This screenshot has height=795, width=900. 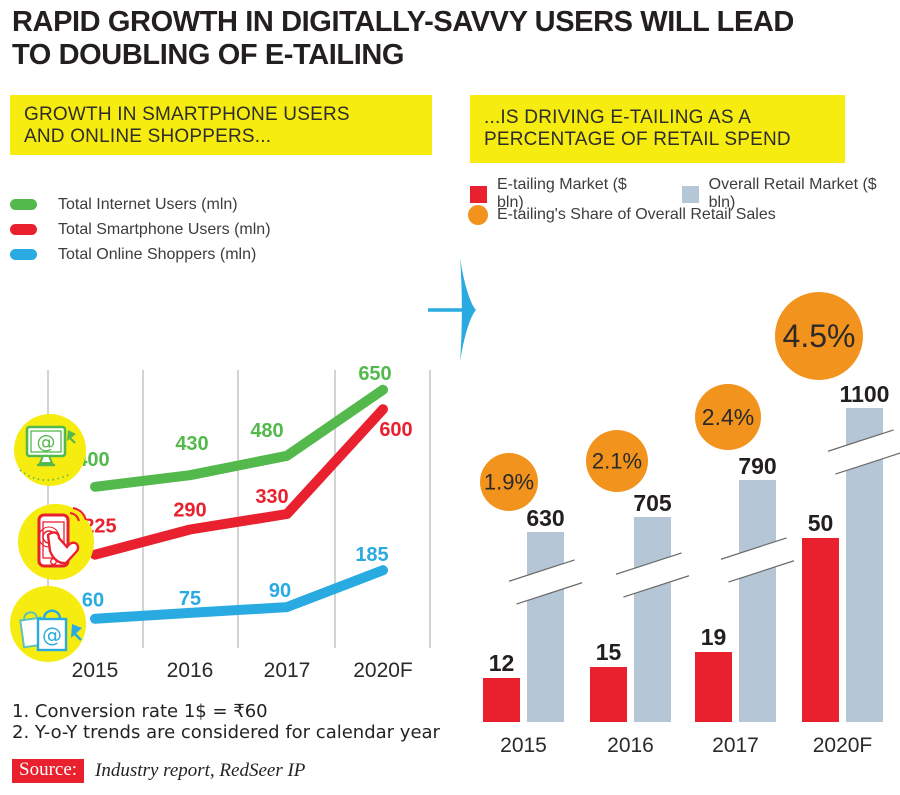 I want to click on source-row: Source: Industry report, RedSeer IP, so click(x=158, y=771).